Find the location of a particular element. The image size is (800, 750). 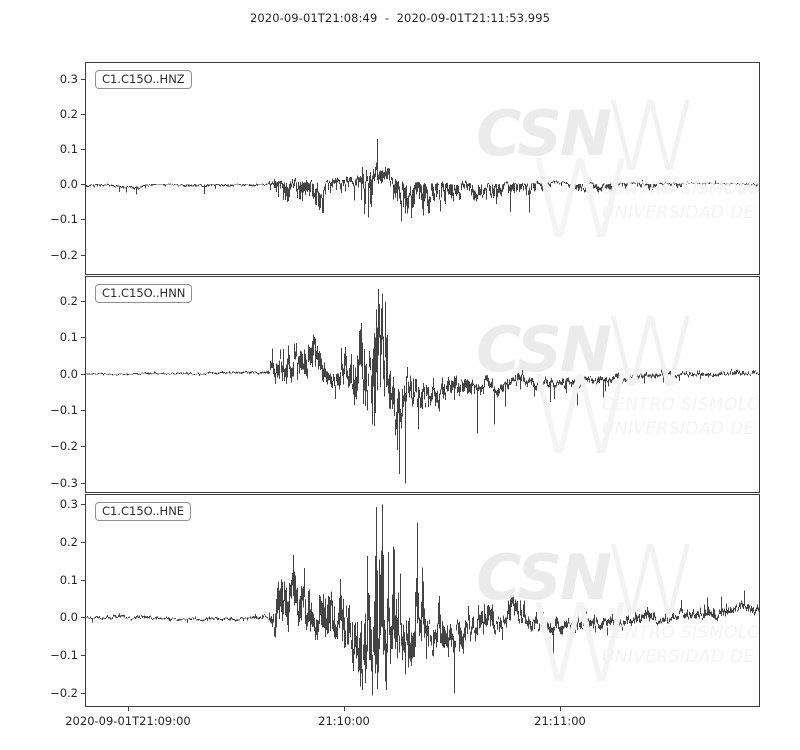

waveform-trace-hnz is located at coordinates (422, 180).